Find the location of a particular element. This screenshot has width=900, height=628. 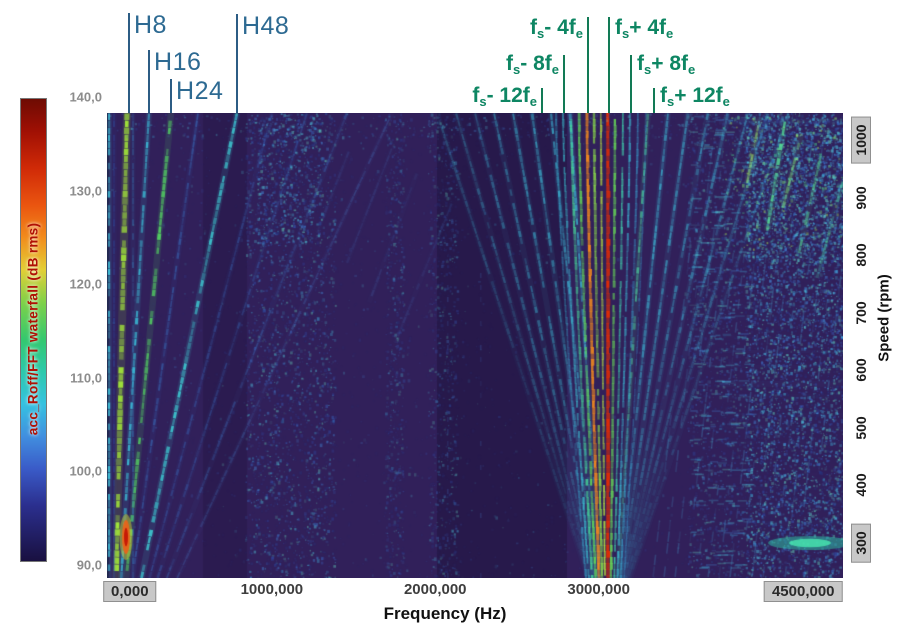

speed-tick: 400 is located at coordinates (861, 485).